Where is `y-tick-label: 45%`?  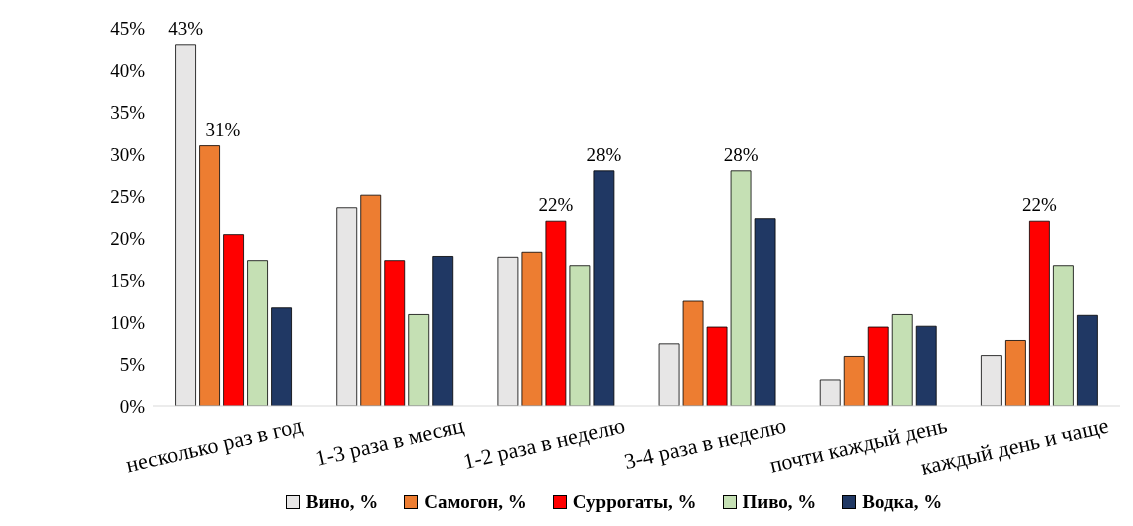
y-tick-label: 45% is located at coordinates (128, 28).